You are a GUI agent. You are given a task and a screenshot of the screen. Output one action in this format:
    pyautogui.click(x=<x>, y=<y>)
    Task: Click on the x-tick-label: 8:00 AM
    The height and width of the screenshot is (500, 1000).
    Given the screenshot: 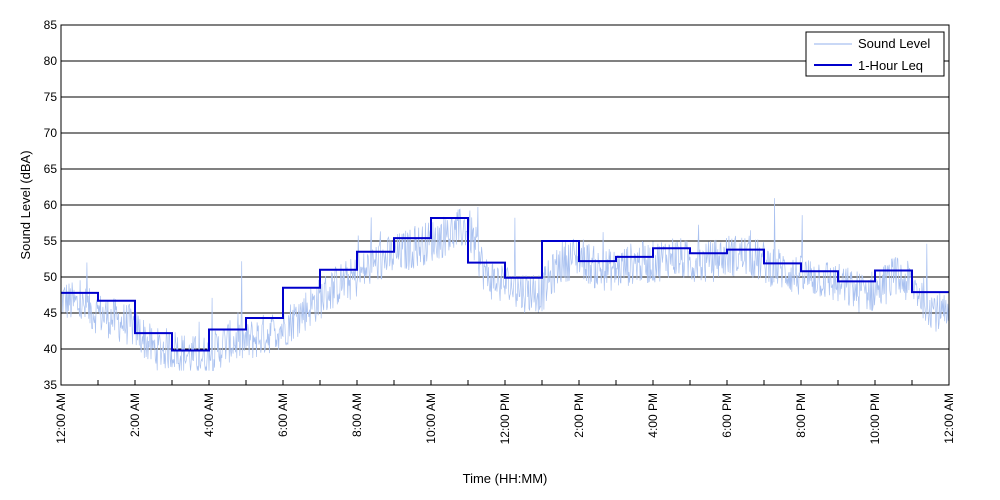 What is the action you would take?
    pyautogui.click(x=357, y=415)
    